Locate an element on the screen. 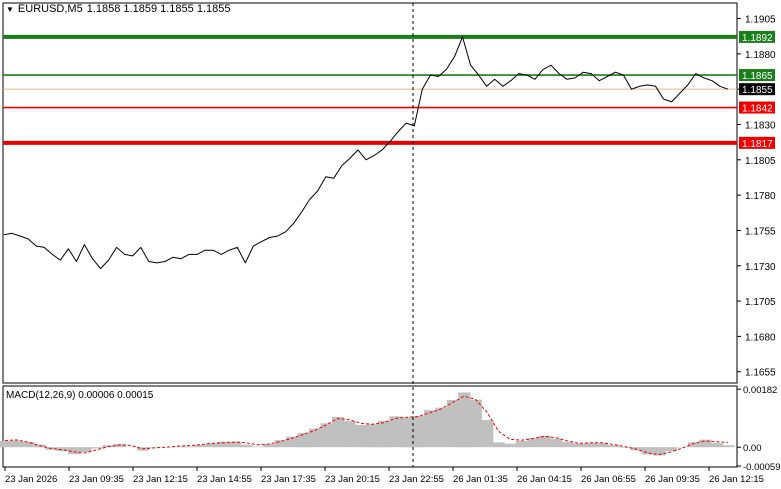  time-tick-label: 26 Jan 12:15 is located at coordinates (736, 479).